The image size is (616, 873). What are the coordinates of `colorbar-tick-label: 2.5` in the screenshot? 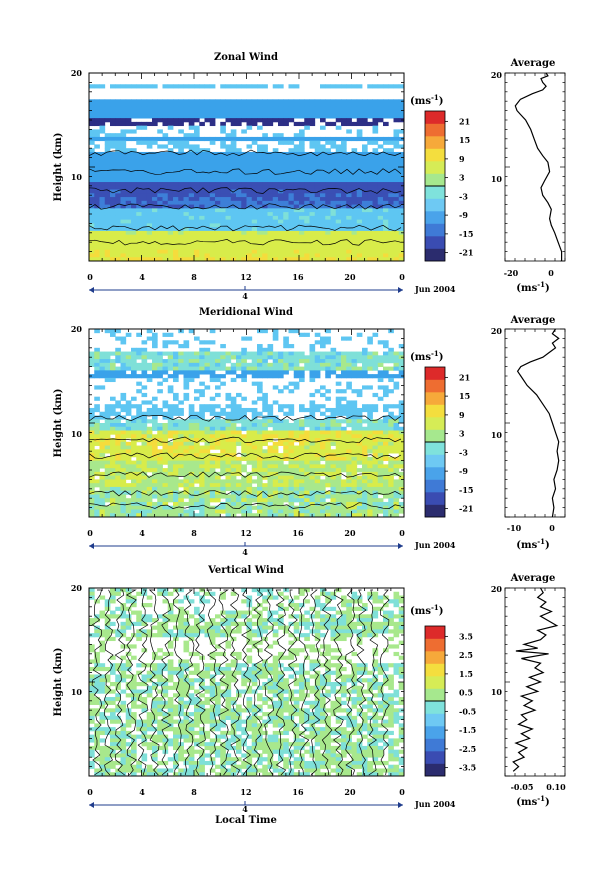 It's located at (466, 655).